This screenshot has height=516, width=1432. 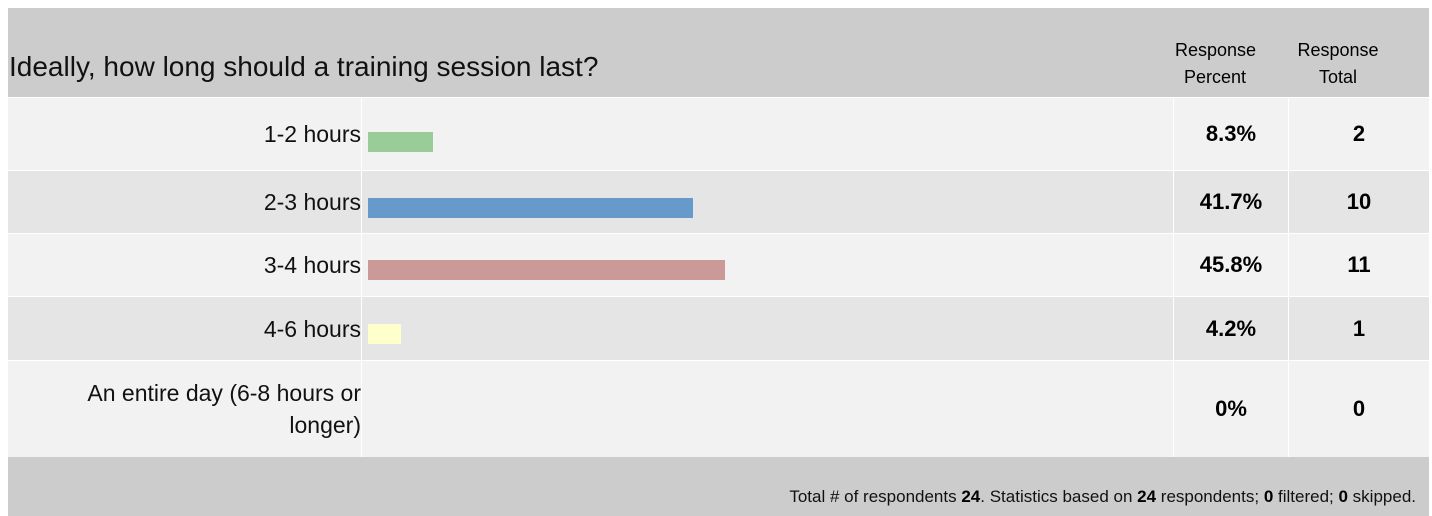 I want to click on response-total-value: 1, so click(x=1359, y=328).